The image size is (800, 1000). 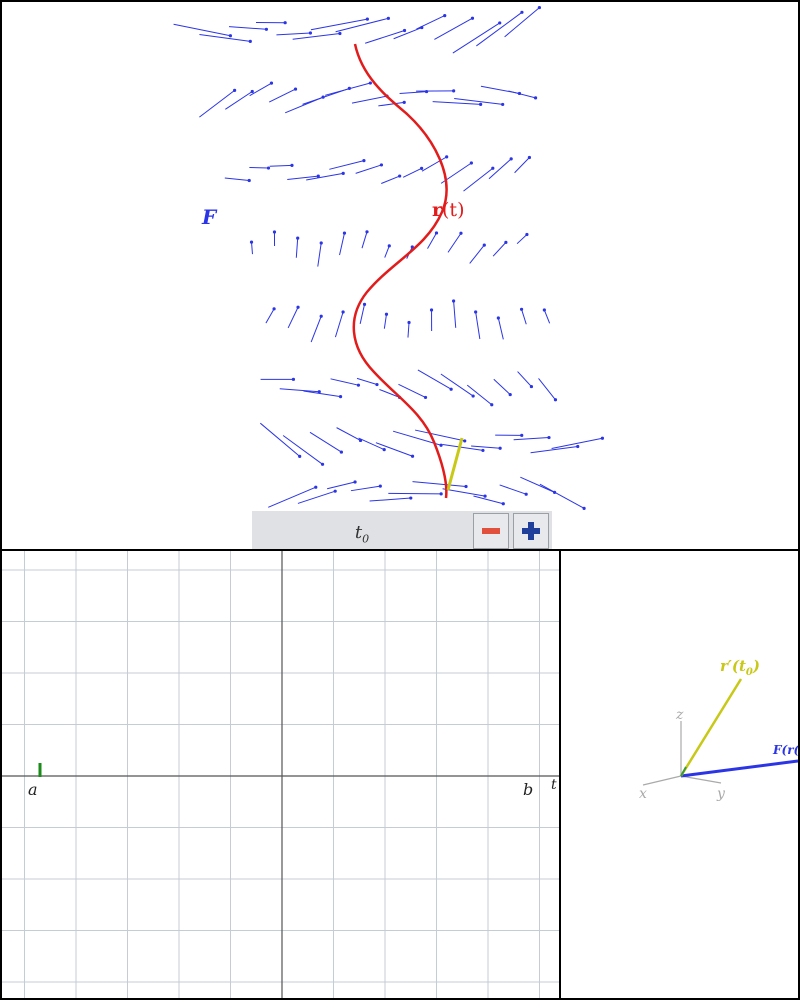 I want to click on minus-icon, so click(x=491, y=531).